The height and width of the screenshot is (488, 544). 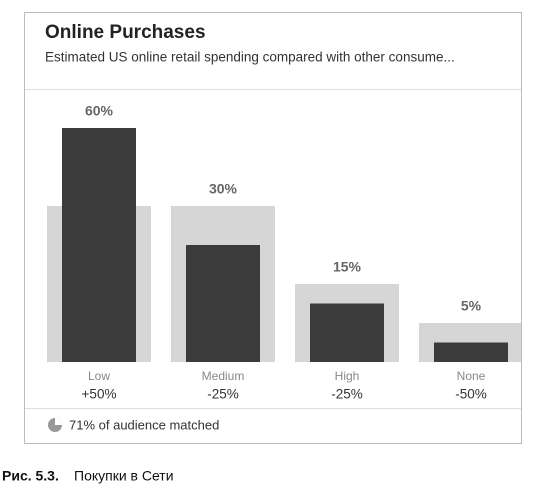 I want to click on caption-label: Рис. 5.3., so click(x=30, y=476).